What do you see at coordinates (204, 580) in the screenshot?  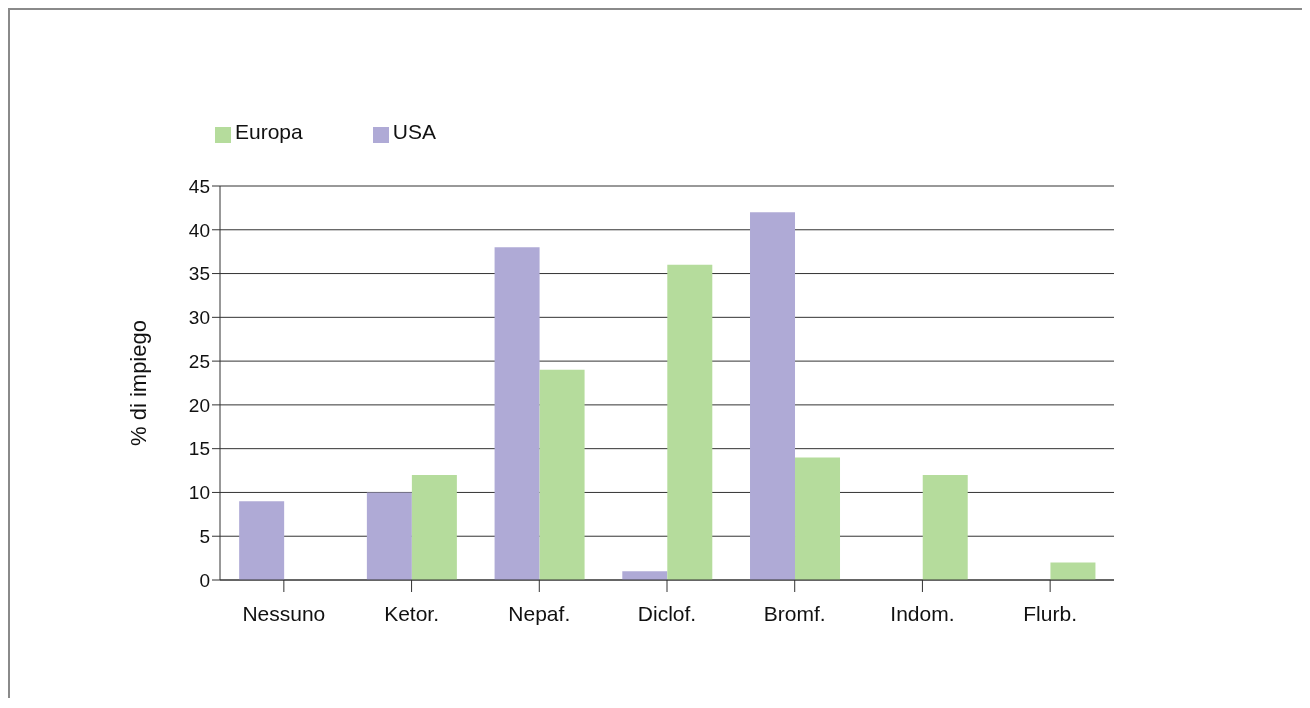 I see `y-tick-label: 0` at bounding box center [204, 580].